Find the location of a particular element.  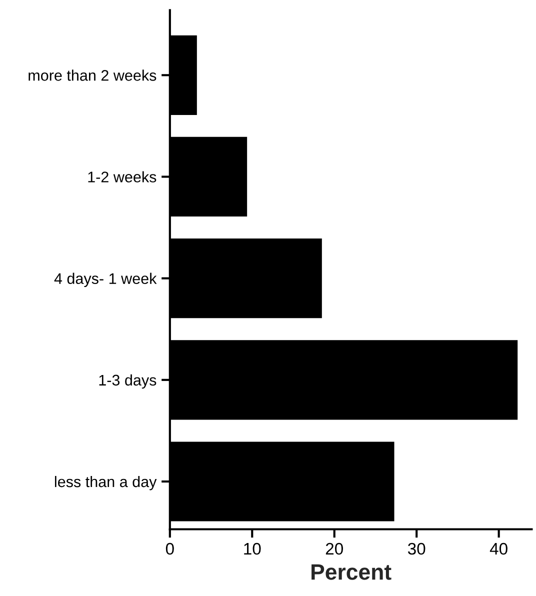

x-tick-label: 40 is located at coordinates (499, 548).